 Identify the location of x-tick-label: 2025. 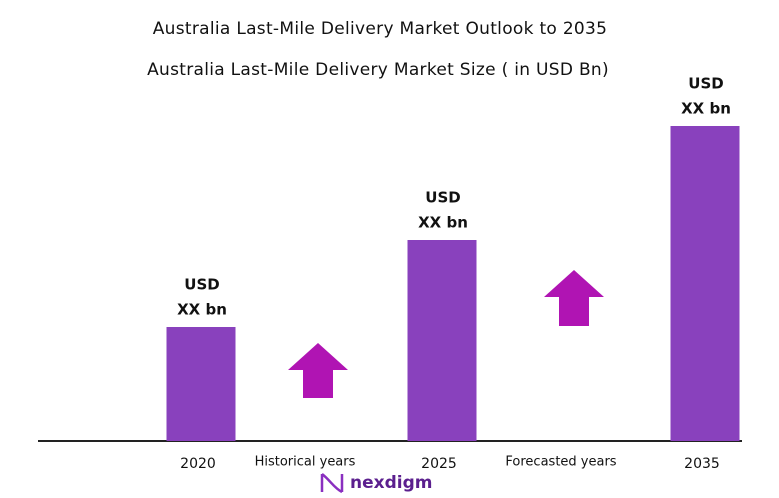
(439, 464).